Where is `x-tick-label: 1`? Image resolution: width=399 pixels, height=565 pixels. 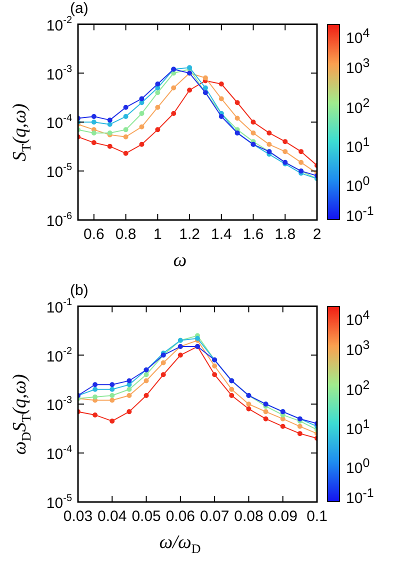
x-tick-label: 1 is located at coordinates (157, 235).